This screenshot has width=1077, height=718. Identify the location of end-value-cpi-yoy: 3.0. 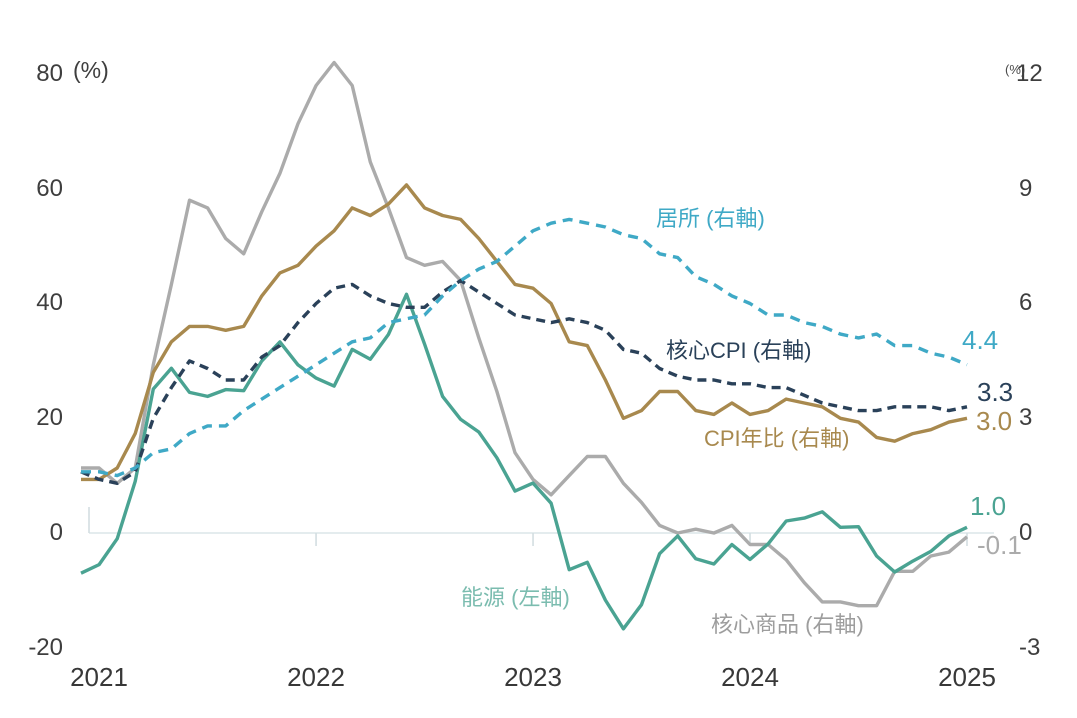
(994, 421).